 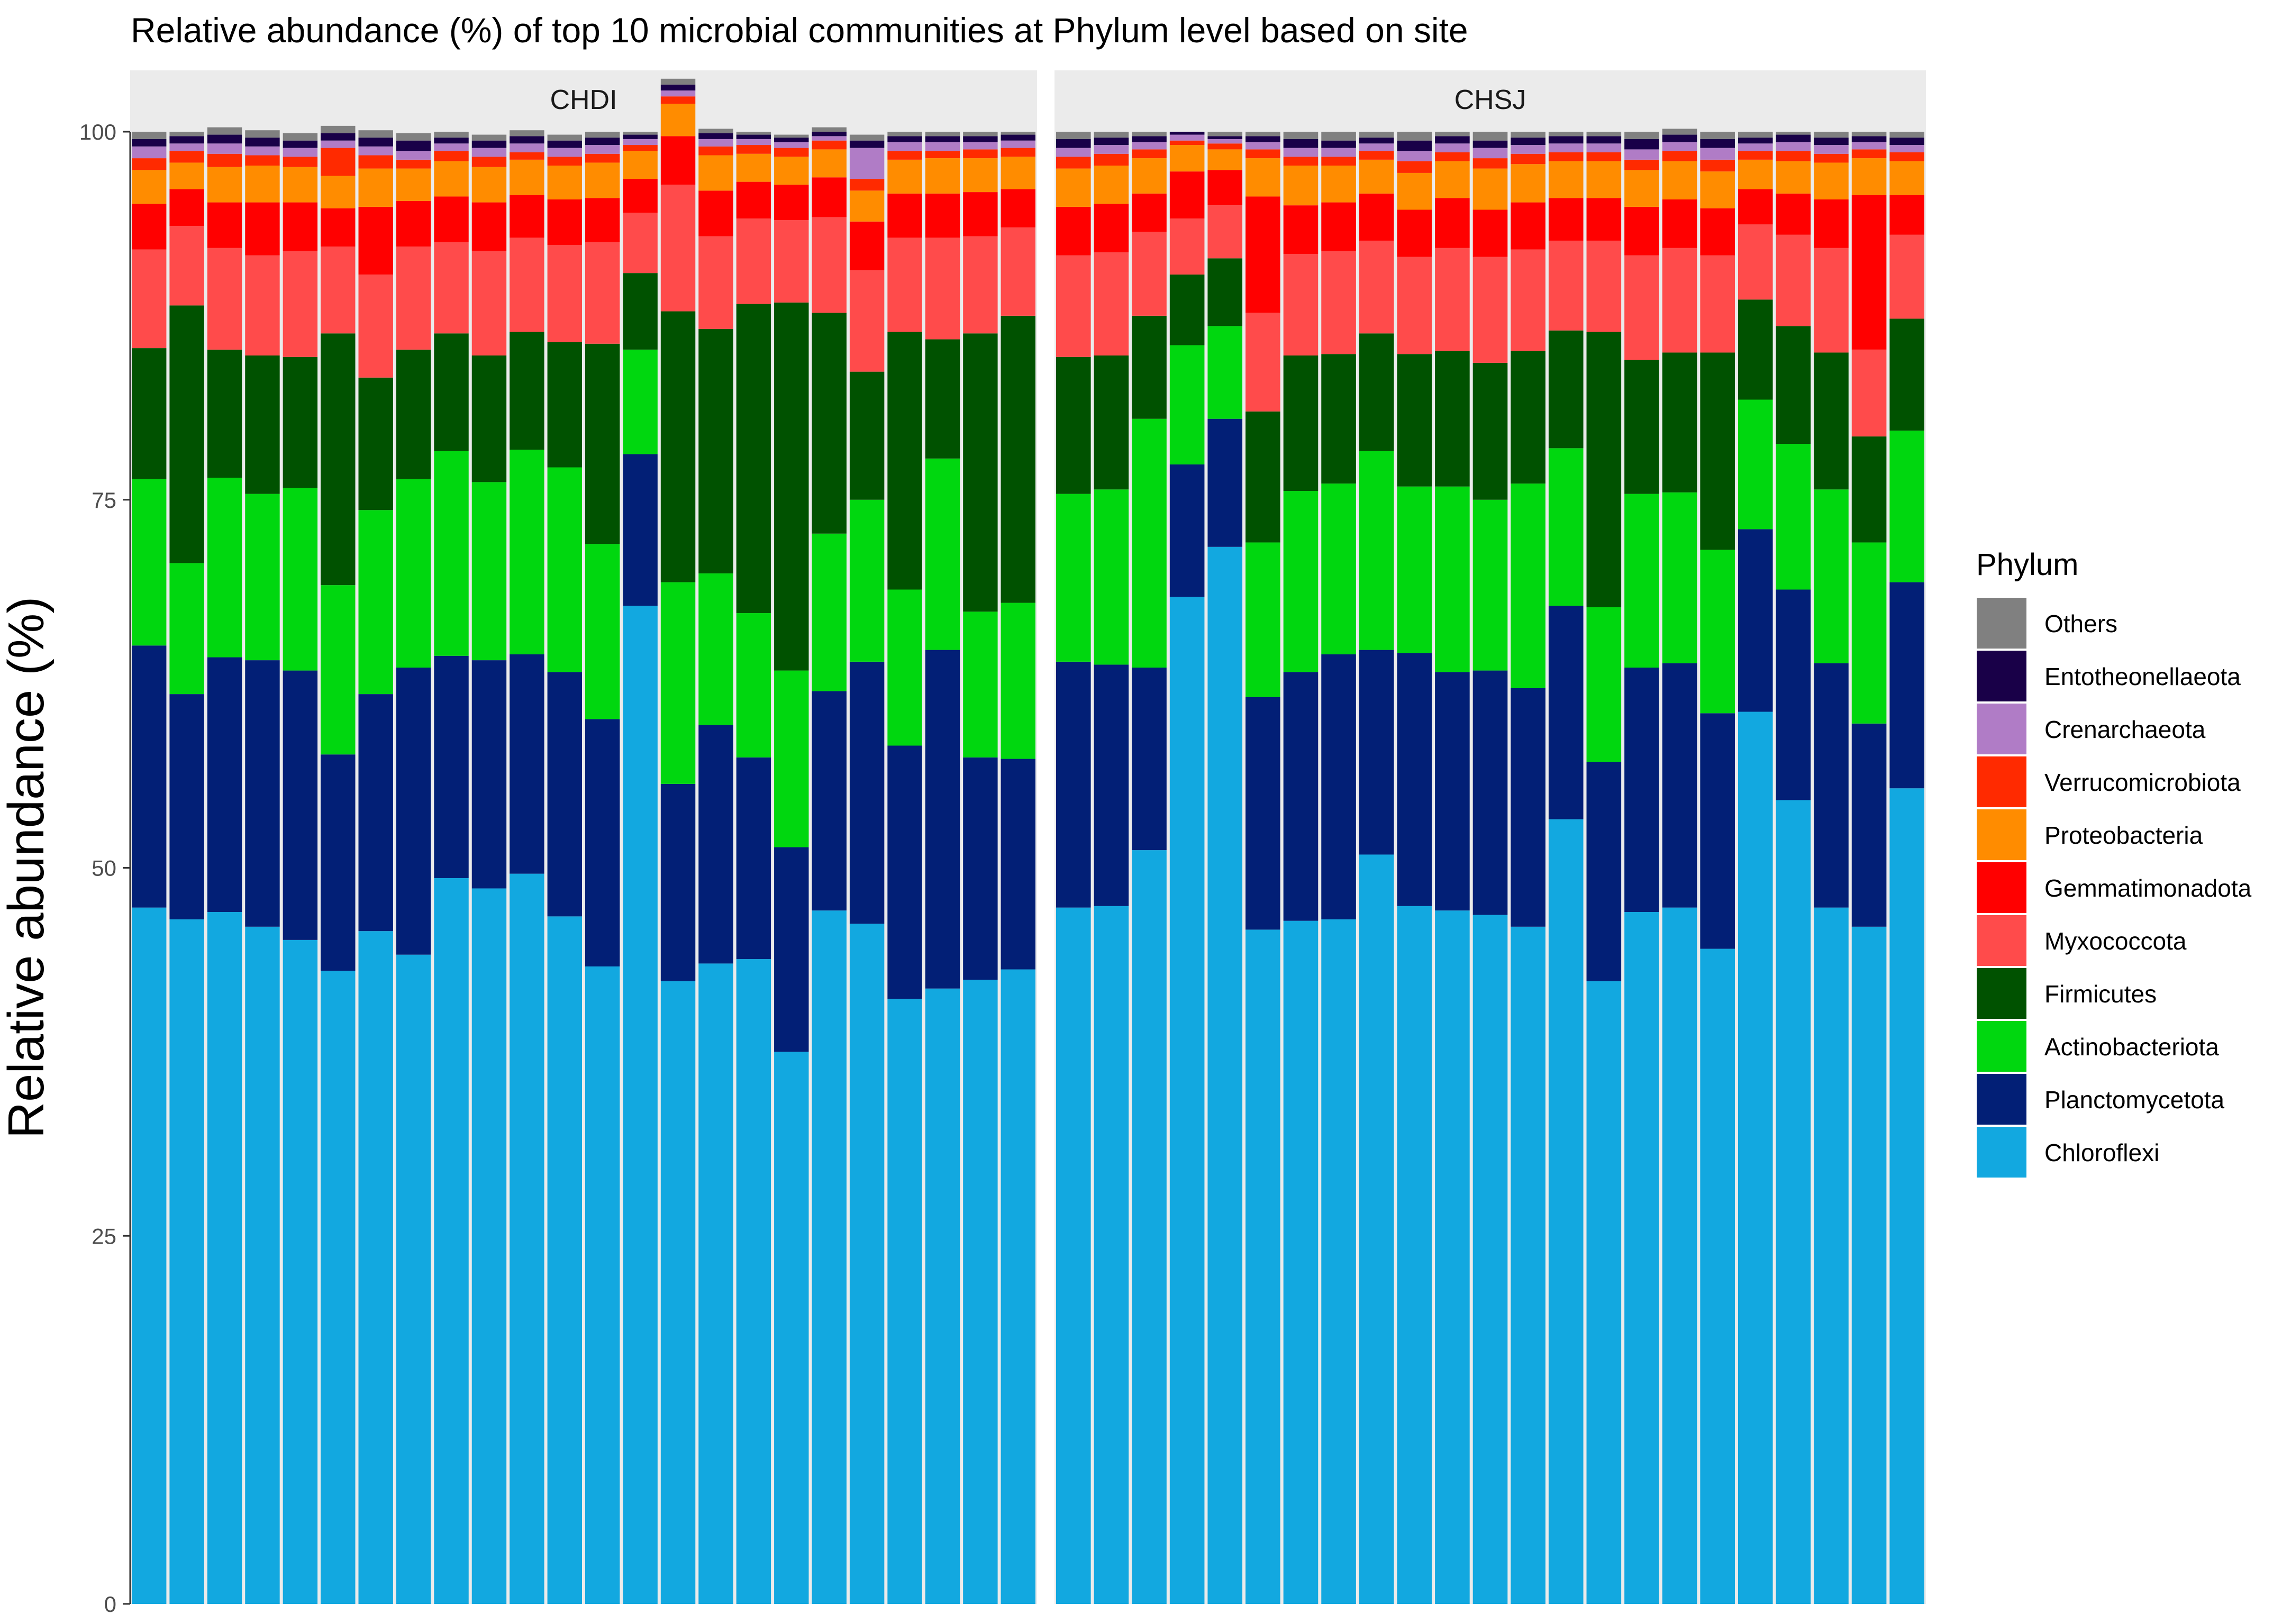 I want to click on legend-item-chloroflexi: Chloroflexi, so click(x=2068, y=1152).